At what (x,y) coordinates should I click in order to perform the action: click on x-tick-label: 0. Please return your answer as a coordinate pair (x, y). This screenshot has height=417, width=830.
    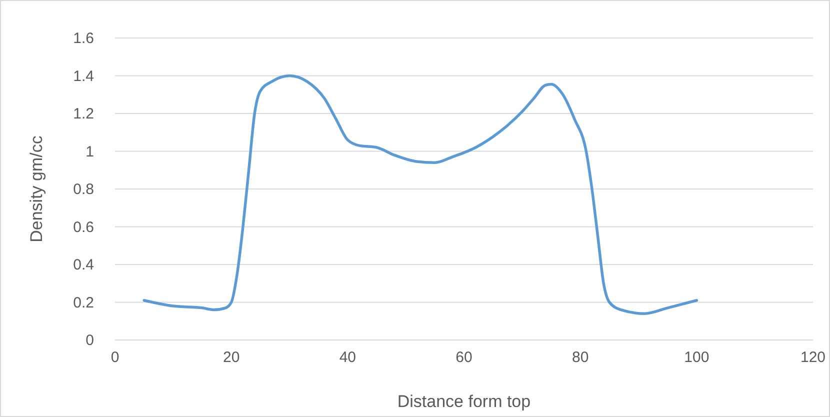
    Looking at the image, I should click on (115, 357).